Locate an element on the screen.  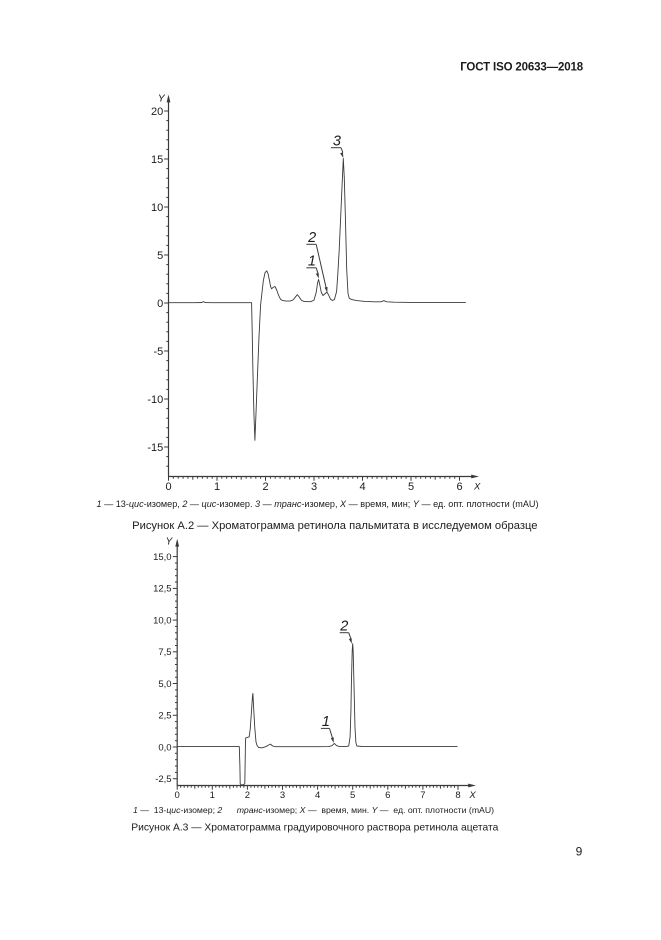
svg-text: 10,0 is located at coordinates (162, 620).